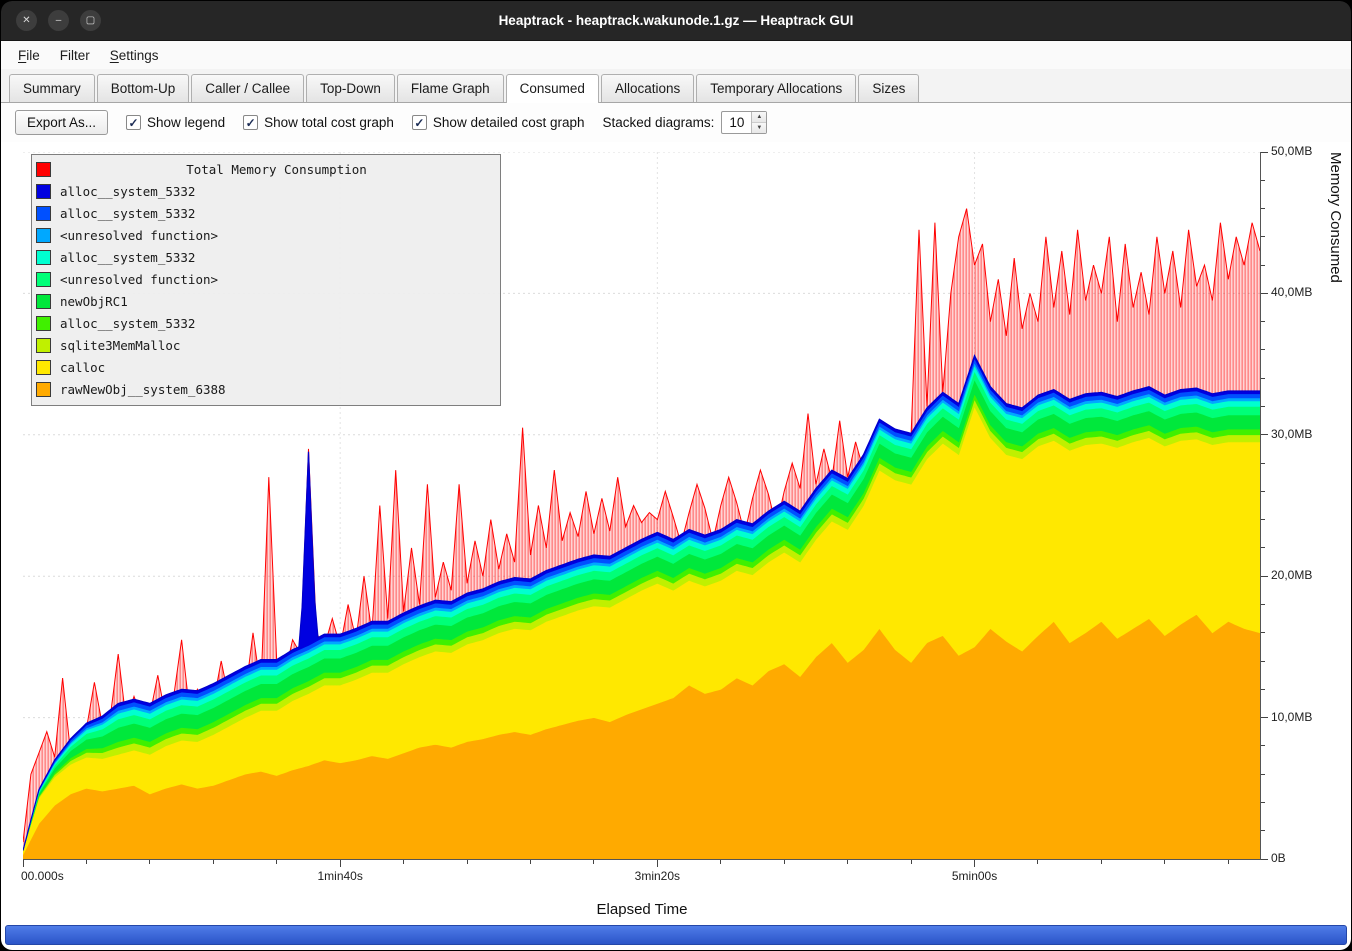  I want to click on legend-item-label: calloc, so click(83, 367).